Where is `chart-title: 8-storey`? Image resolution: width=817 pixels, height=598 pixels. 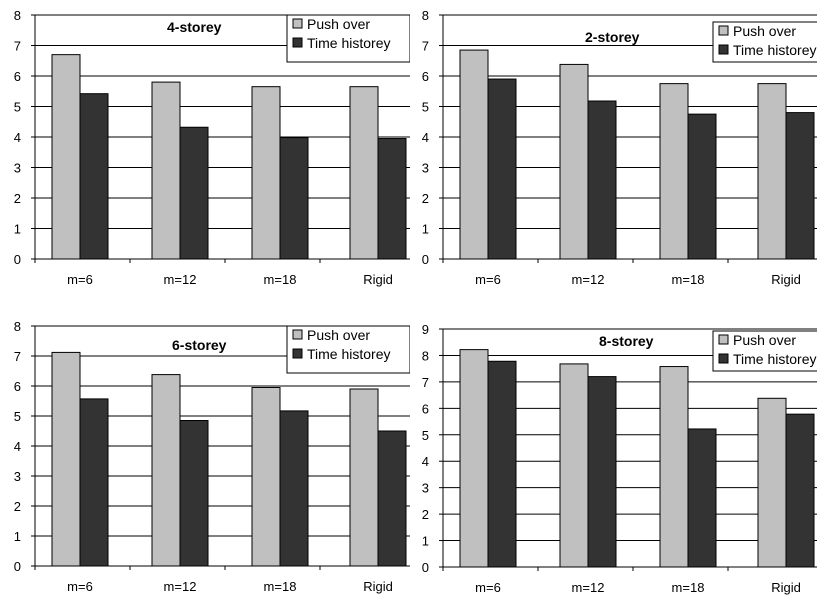
chart-title: 8-storey is located at coordinates (626, 341).